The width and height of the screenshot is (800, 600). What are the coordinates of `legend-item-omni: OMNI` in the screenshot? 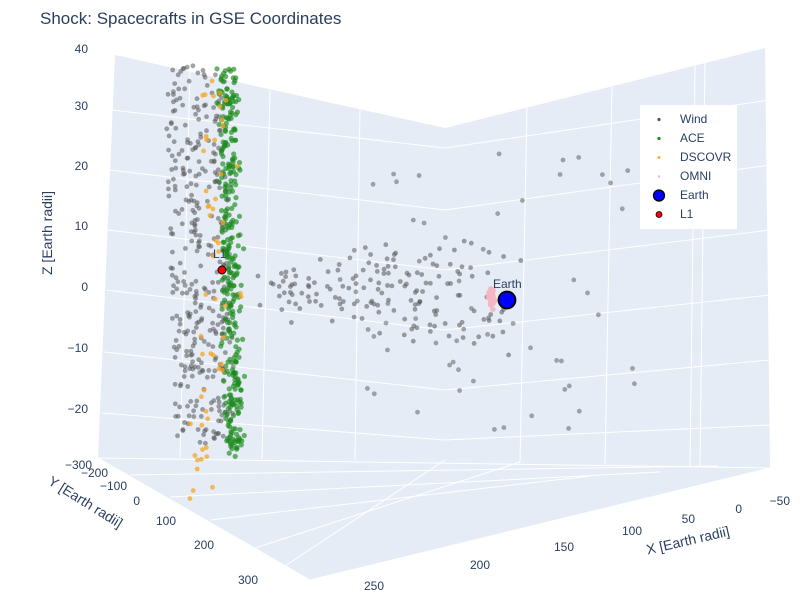 It's located at (688, 176).